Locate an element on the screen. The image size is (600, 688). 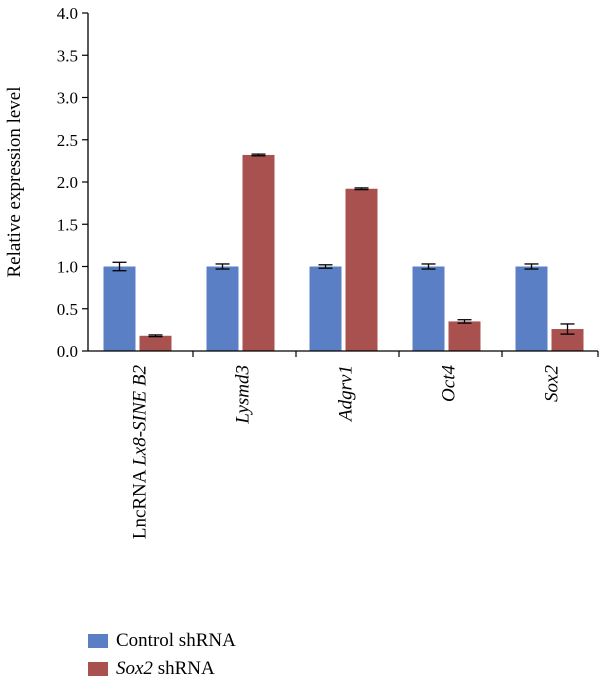
y-tick-label: 0.5 is located at coordinates (67, 309).